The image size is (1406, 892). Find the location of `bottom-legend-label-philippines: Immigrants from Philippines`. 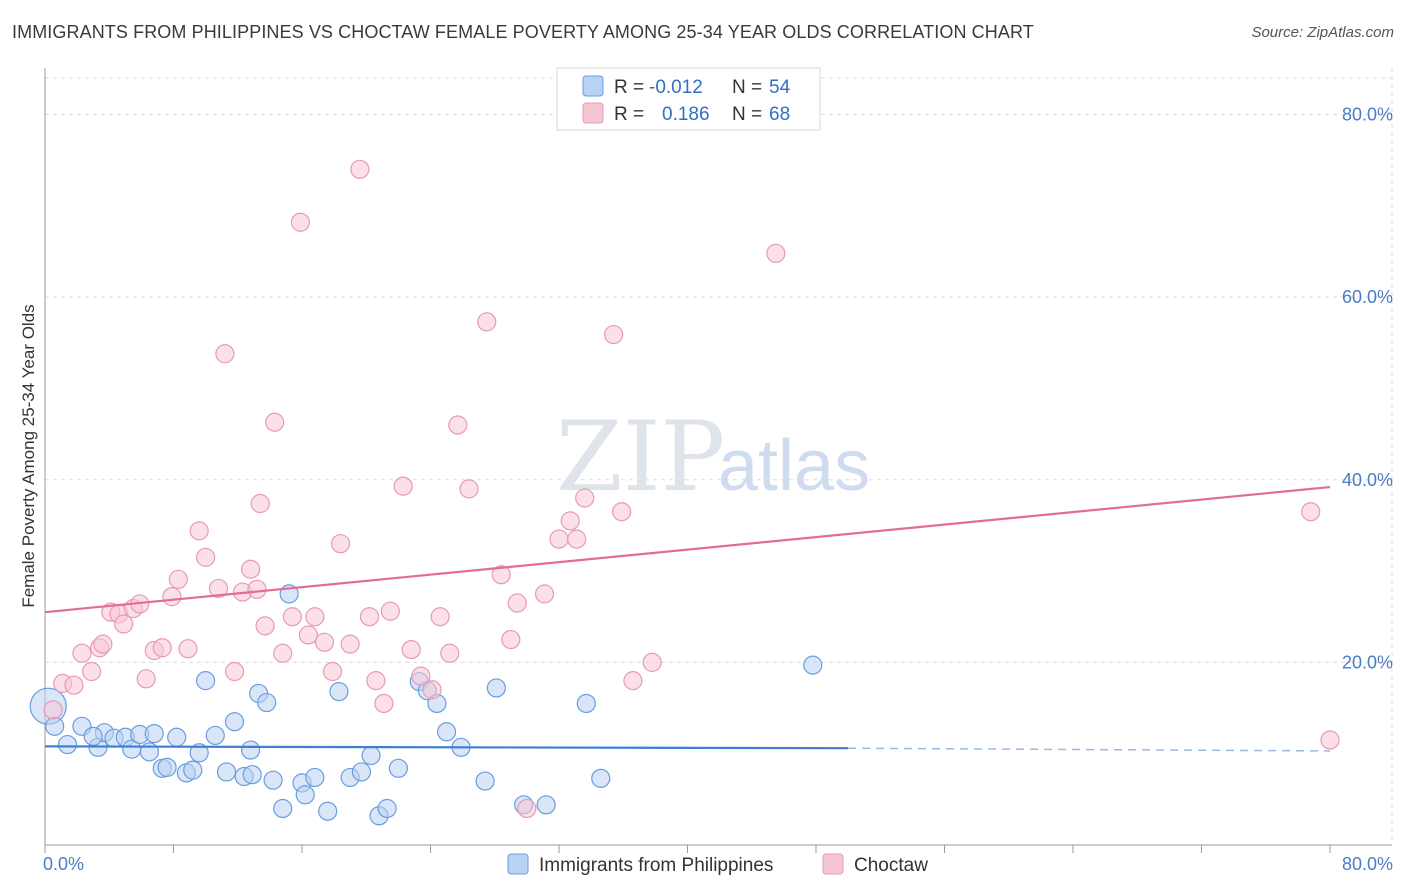

bottom-legend-label-philippines: Immigrants from Philippines is located at coordinates (656, 865).